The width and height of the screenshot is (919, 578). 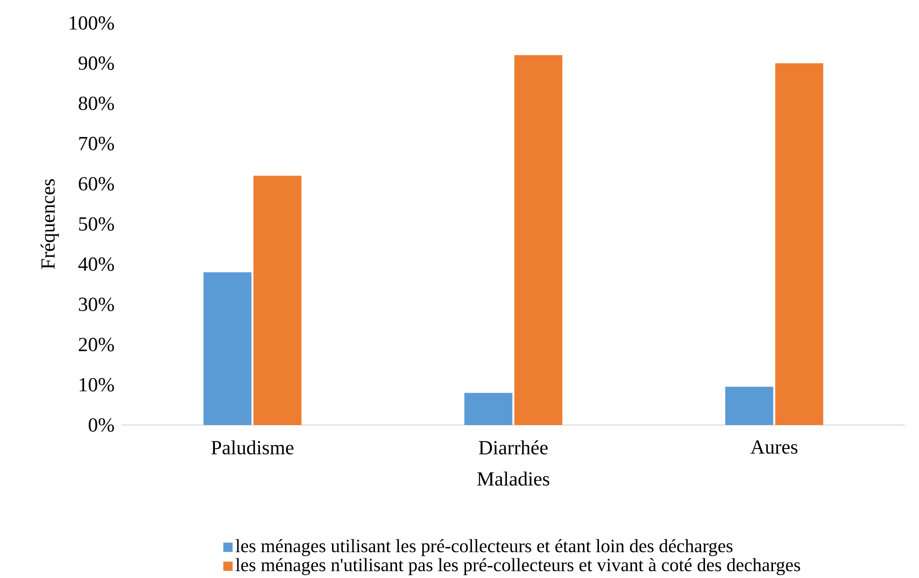 What do you see at coordinates (518, 566) in the screenshot?
I see `legend-label: les ménages n'utilisant pas les pré-collecteurs et vivant à coté des decharges` at bounding box center [518, 566].